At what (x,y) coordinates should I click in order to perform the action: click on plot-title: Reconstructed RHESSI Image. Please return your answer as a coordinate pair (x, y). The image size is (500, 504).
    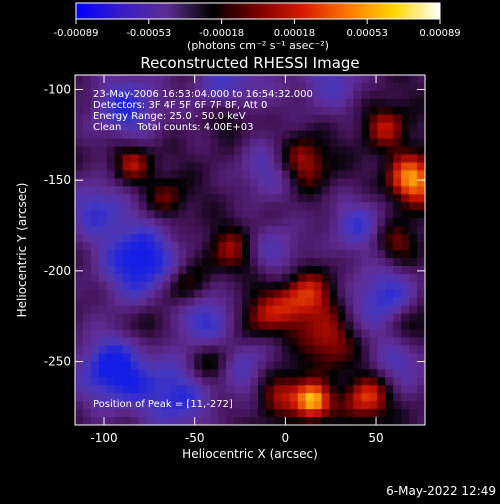
    Looking at the image, I should click on (249, 63).